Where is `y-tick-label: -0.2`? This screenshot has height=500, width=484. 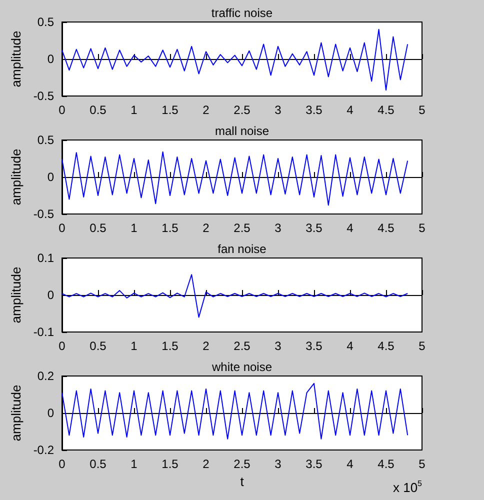 y-tick-label: -0.2 is located at coordinates (43, 450).